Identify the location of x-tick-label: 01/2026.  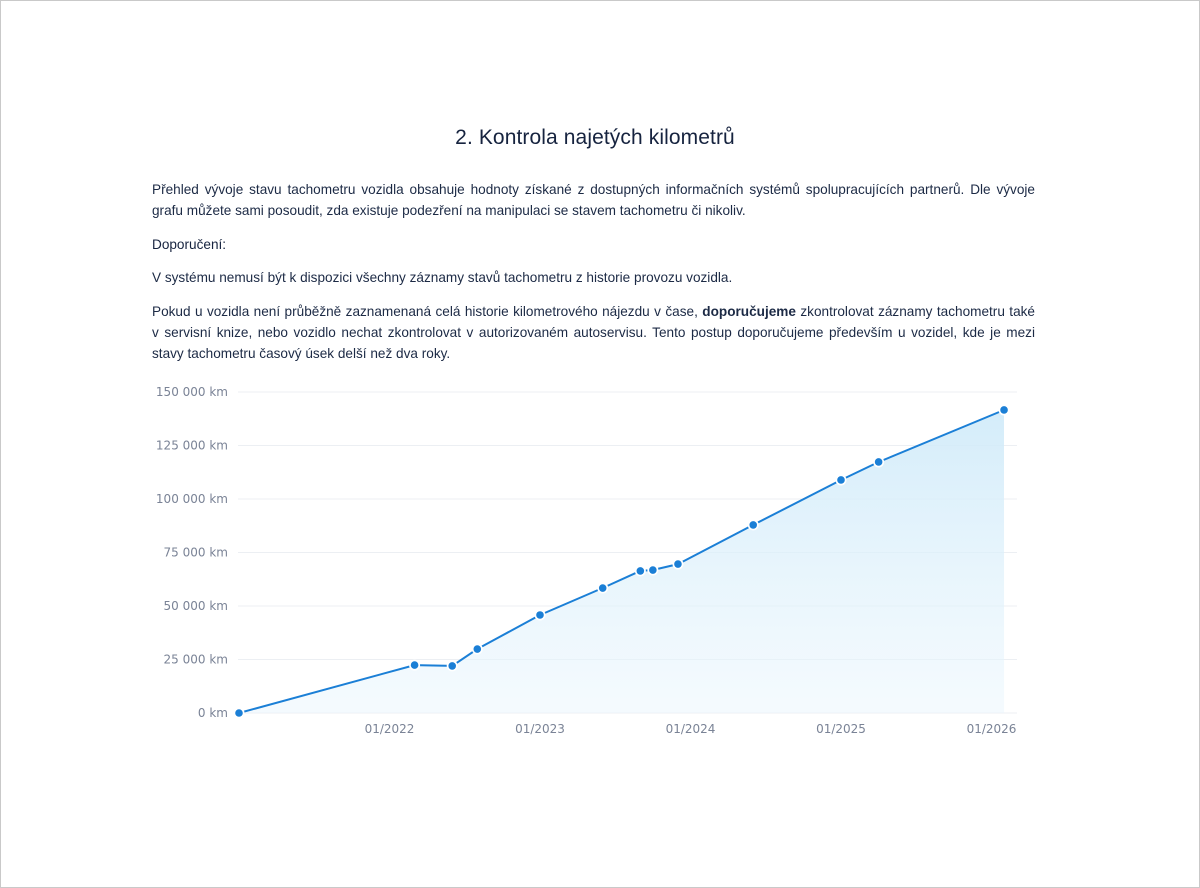
(992, 729).